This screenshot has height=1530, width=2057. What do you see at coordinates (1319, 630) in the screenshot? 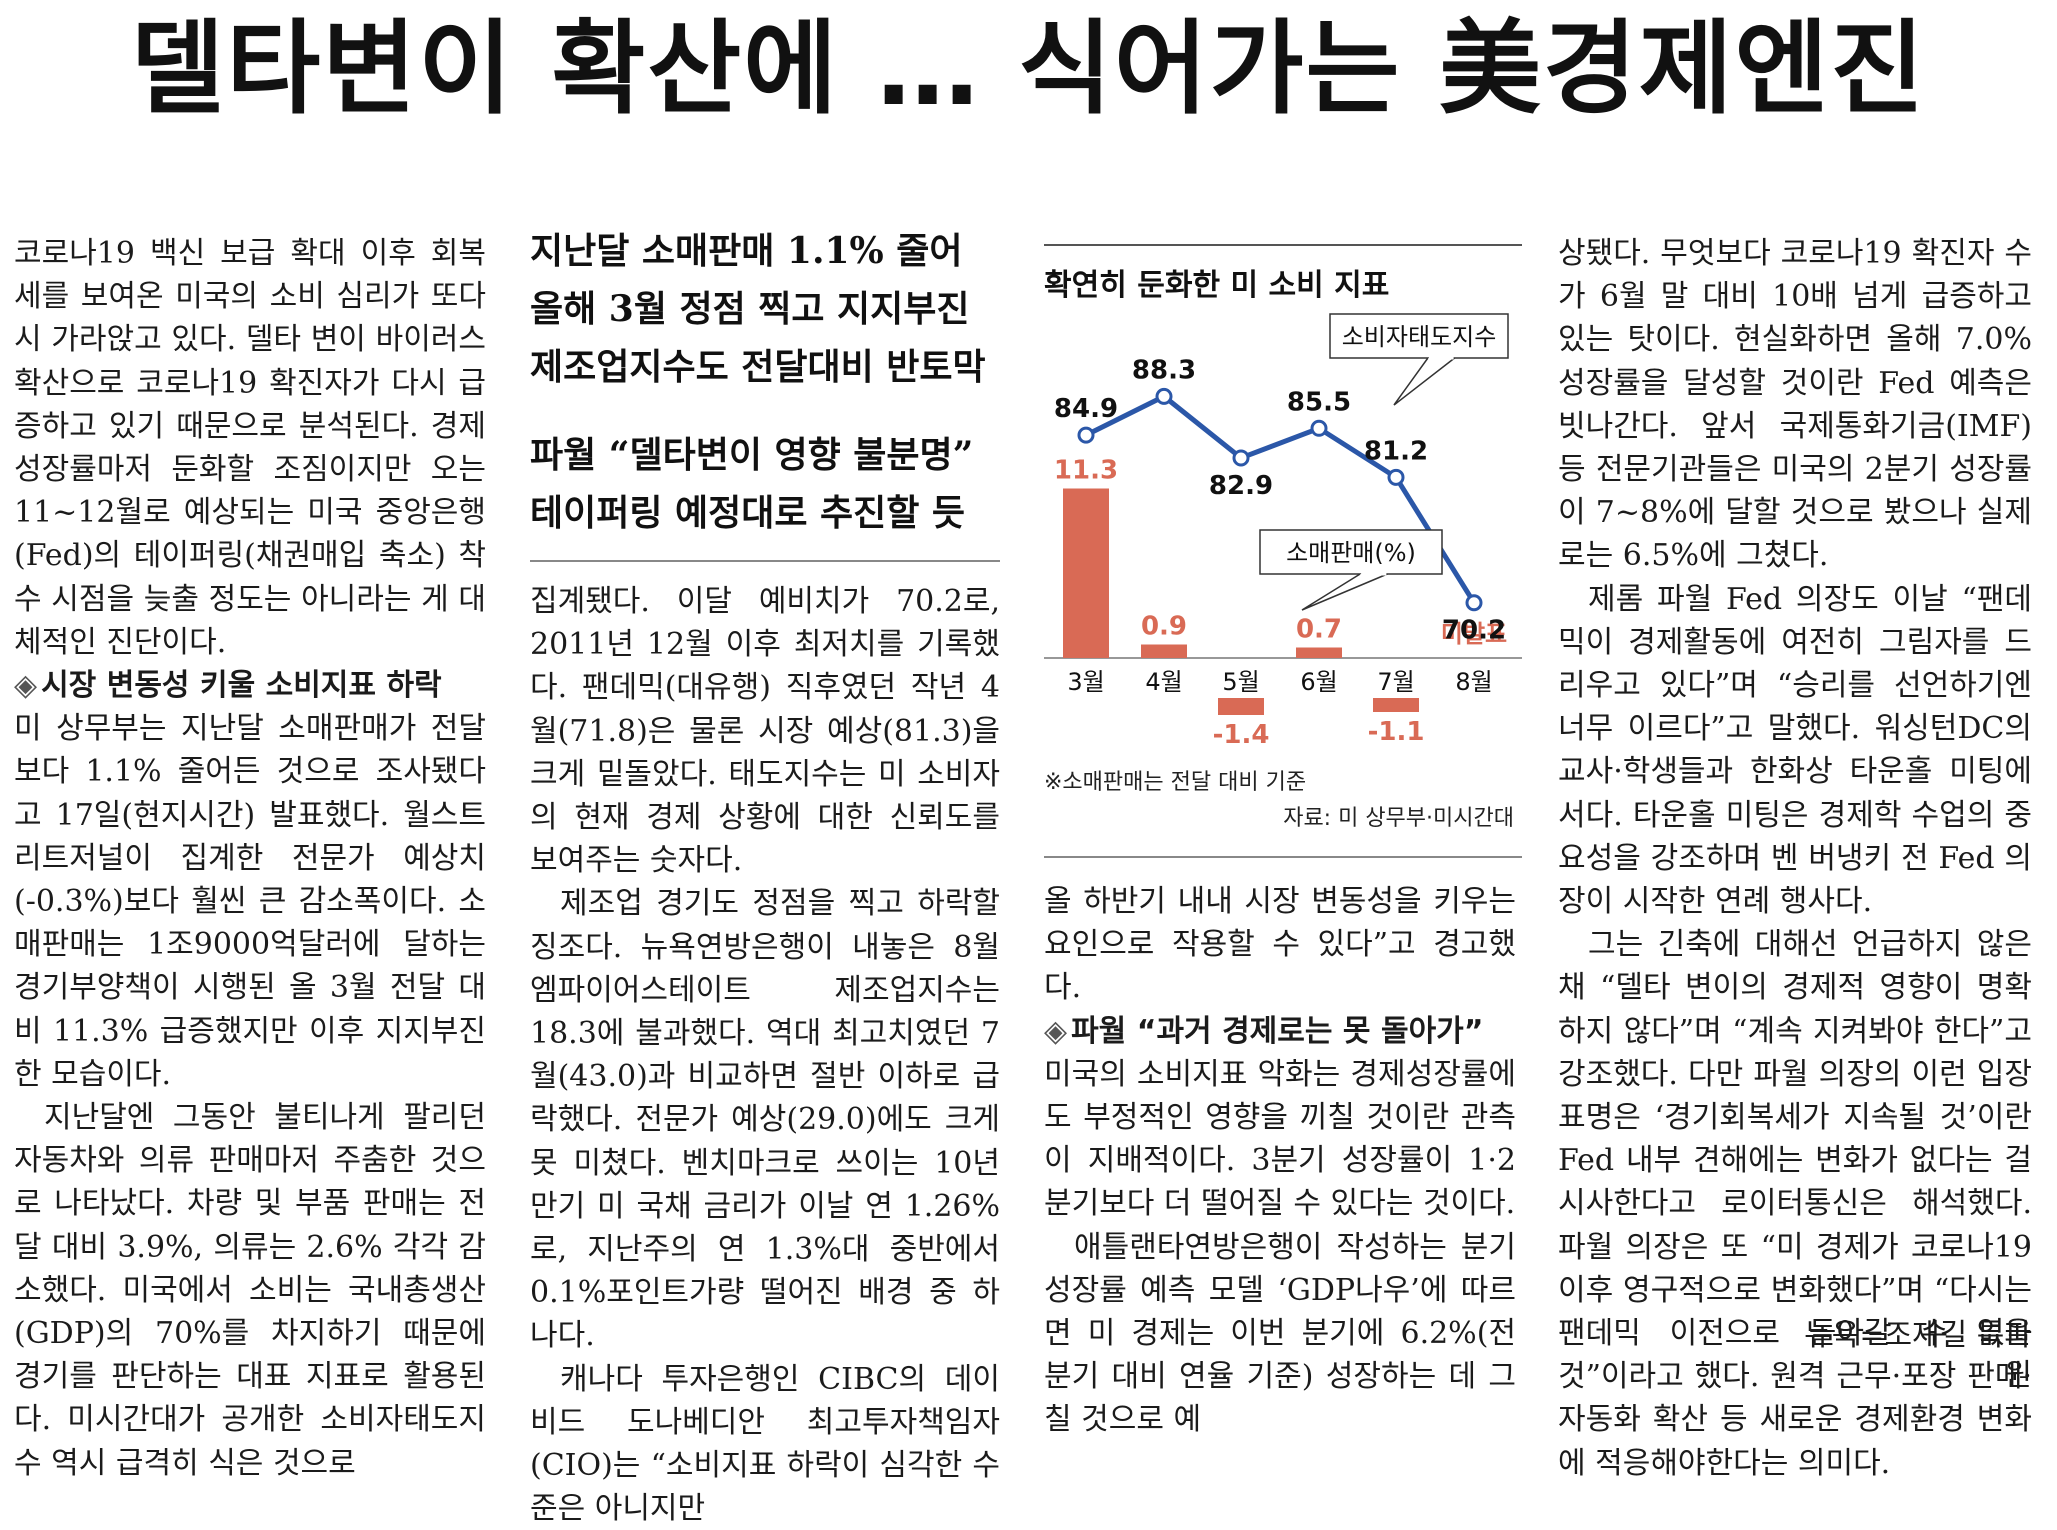
I see `bar-data-label: 0.7` at bounding box center [1319, 630].